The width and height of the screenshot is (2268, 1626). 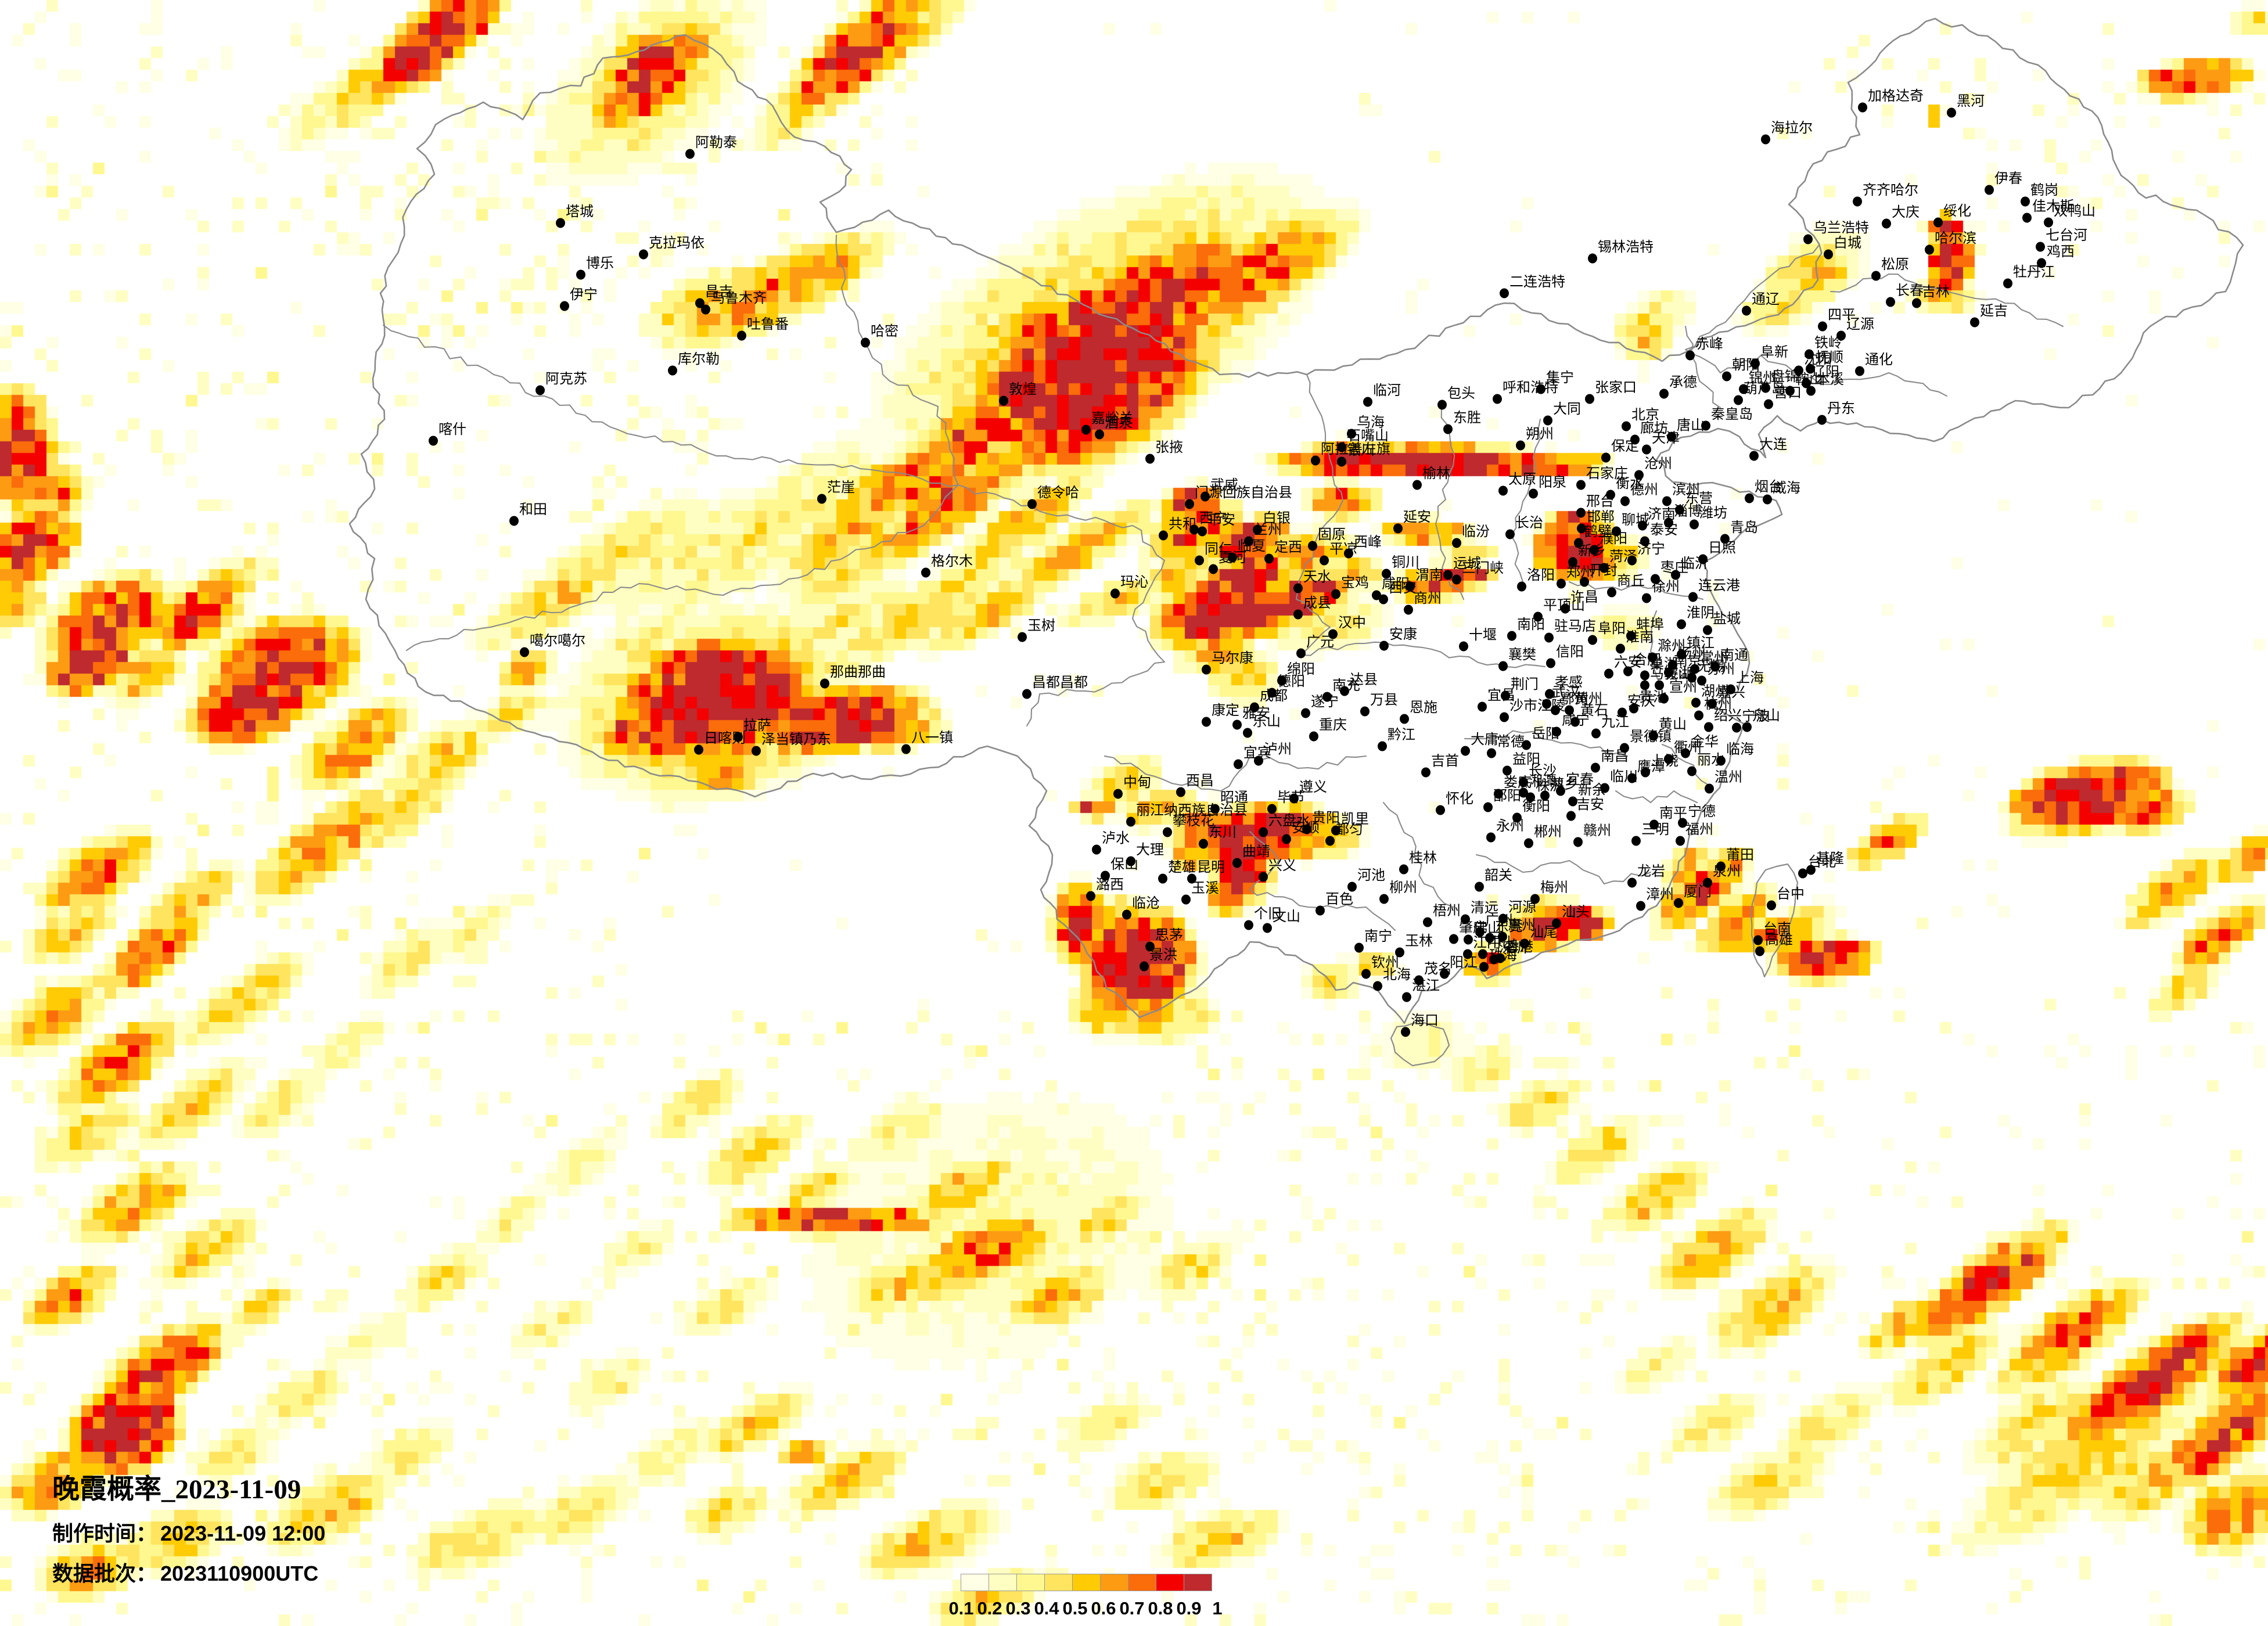 I want to click on city-label: 龙岩, so click(x=1651, y=872).